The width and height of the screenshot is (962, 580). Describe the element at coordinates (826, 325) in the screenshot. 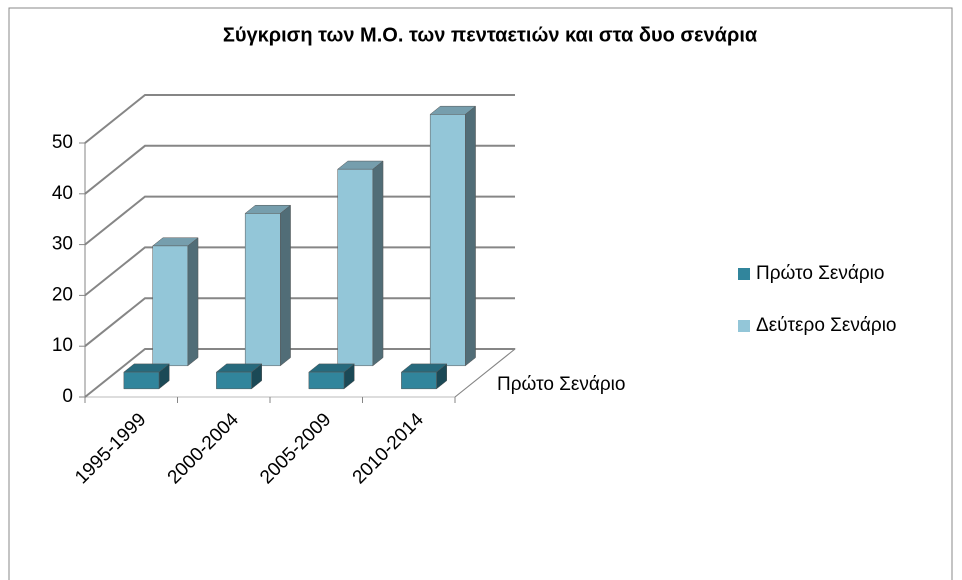

I see `legend-label: Δεύτερο Σενάριο` at that location.